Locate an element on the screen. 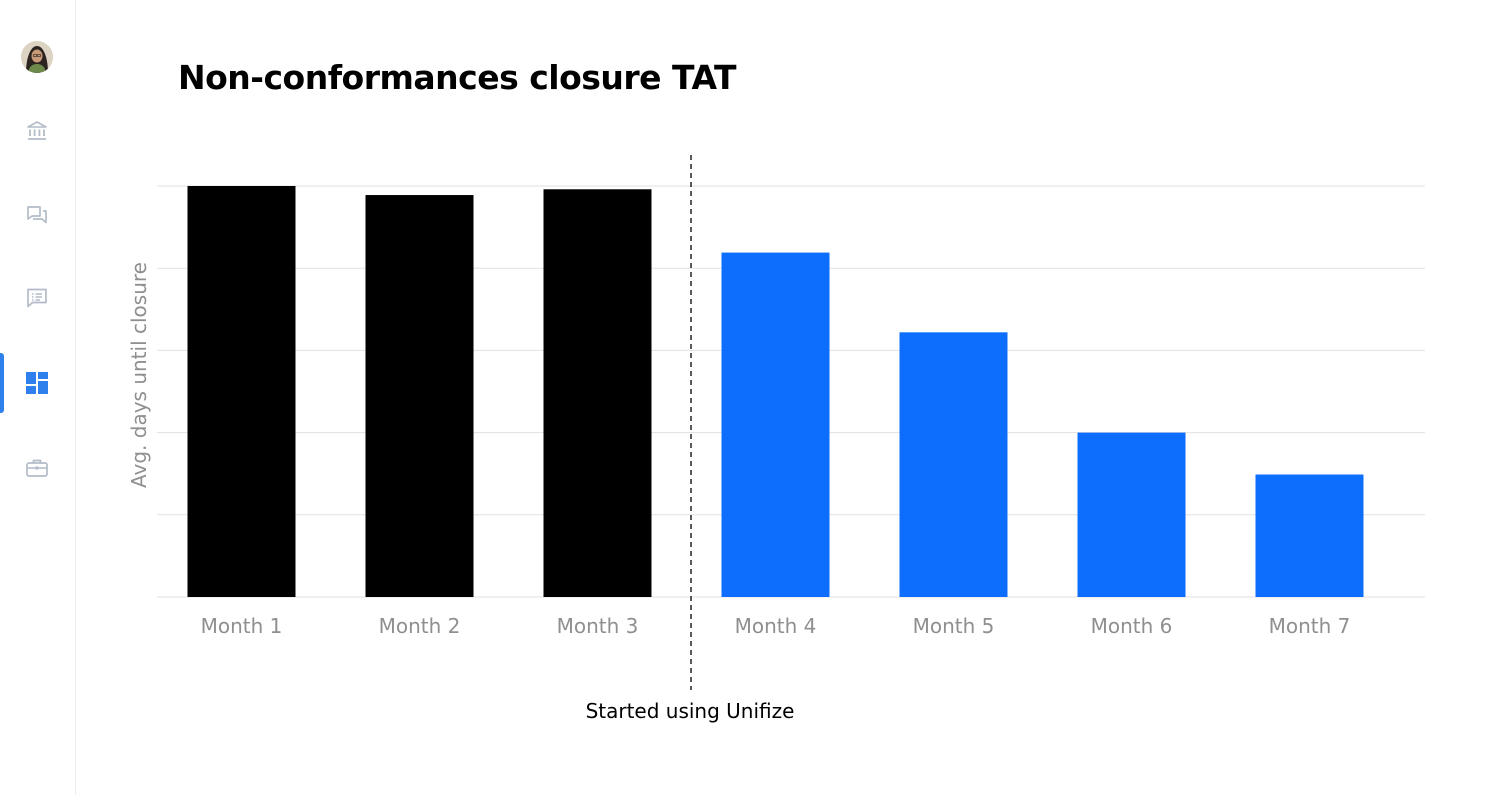  x-tick-label: Month 5 is located at coordinates (954, 626).